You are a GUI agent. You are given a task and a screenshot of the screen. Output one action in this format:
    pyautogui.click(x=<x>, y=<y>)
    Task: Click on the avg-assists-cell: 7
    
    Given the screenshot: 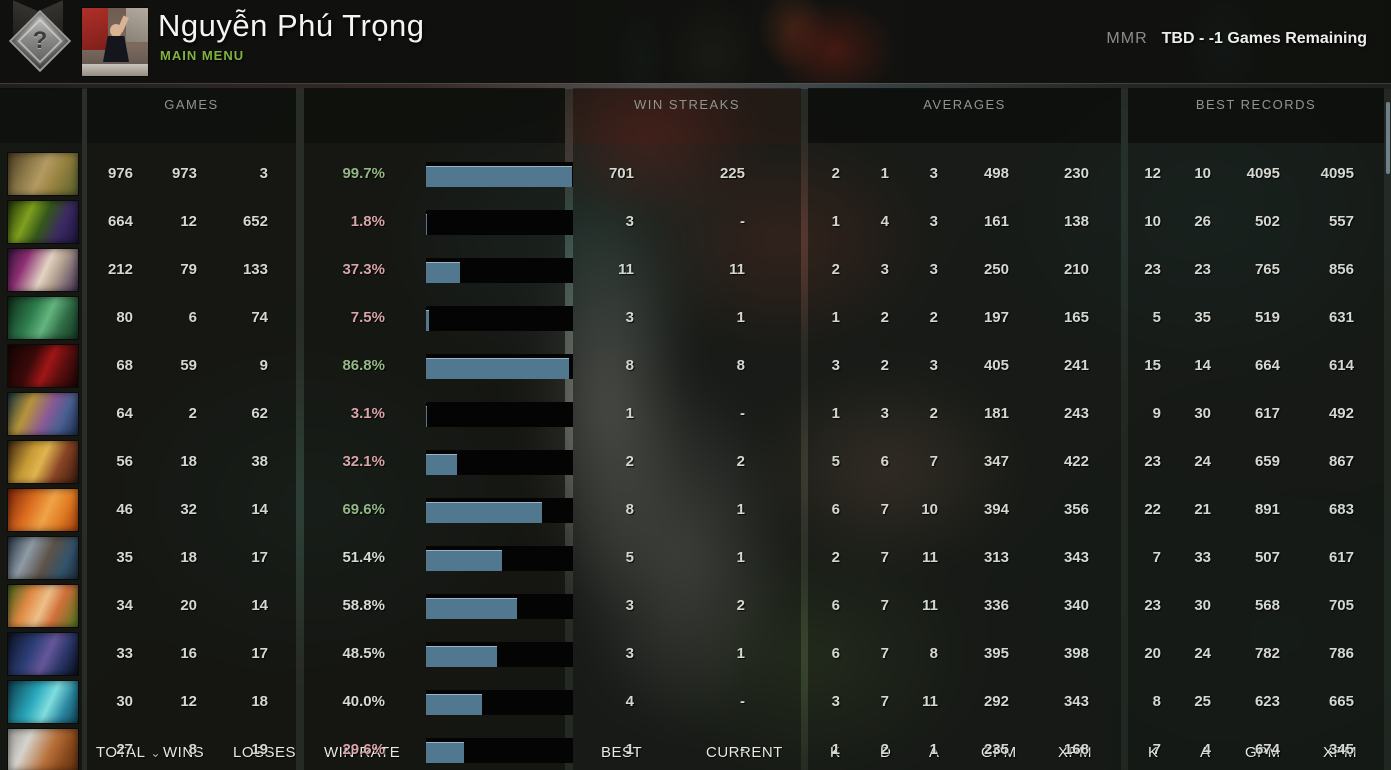 What is the action you would take?
    pyautogui.click(x=933, y=461)
    